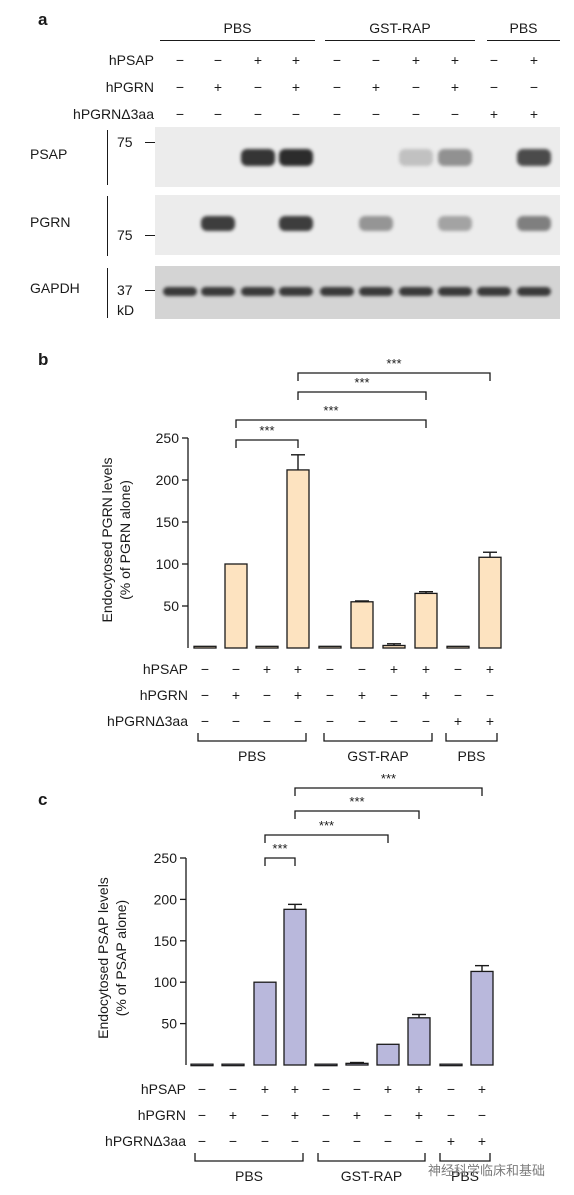 The height and width of the screenshot is (1195, 574). Describe the element at coordinates (125, 142) in the screenshot. I see `blot-marker-label: 75` at that location.